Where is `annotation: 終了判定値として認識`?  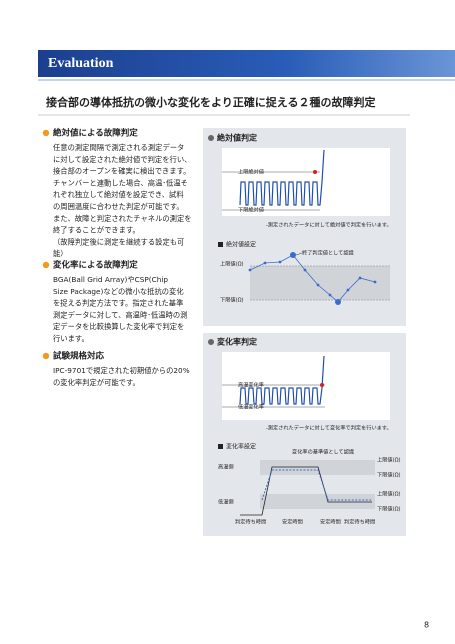 annotation: 終了判定値として認識 is located at coordinates (328, 253).